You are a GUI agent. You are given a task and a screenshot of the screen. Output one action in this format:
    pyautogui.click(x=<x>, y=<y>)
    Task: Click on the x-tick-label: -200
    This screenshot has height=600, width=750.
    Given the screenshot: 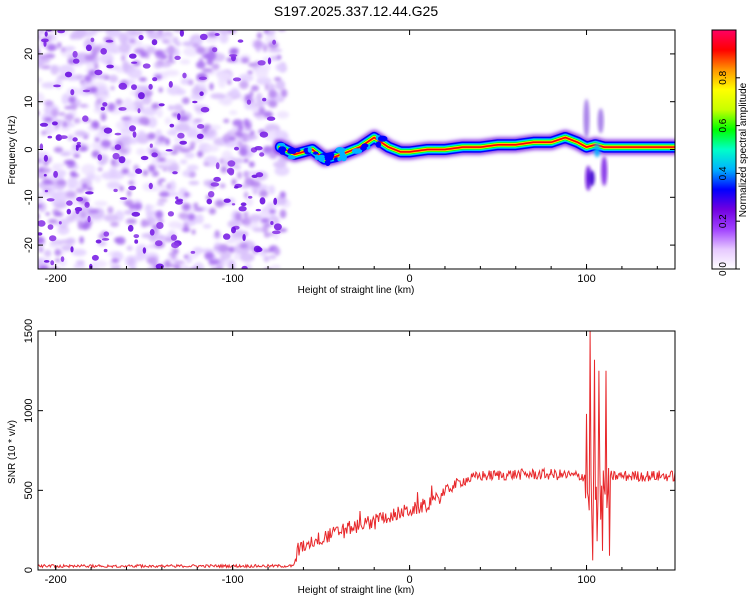 What is the action you would take?
    pyautogui.click(x=56, y=580)
    